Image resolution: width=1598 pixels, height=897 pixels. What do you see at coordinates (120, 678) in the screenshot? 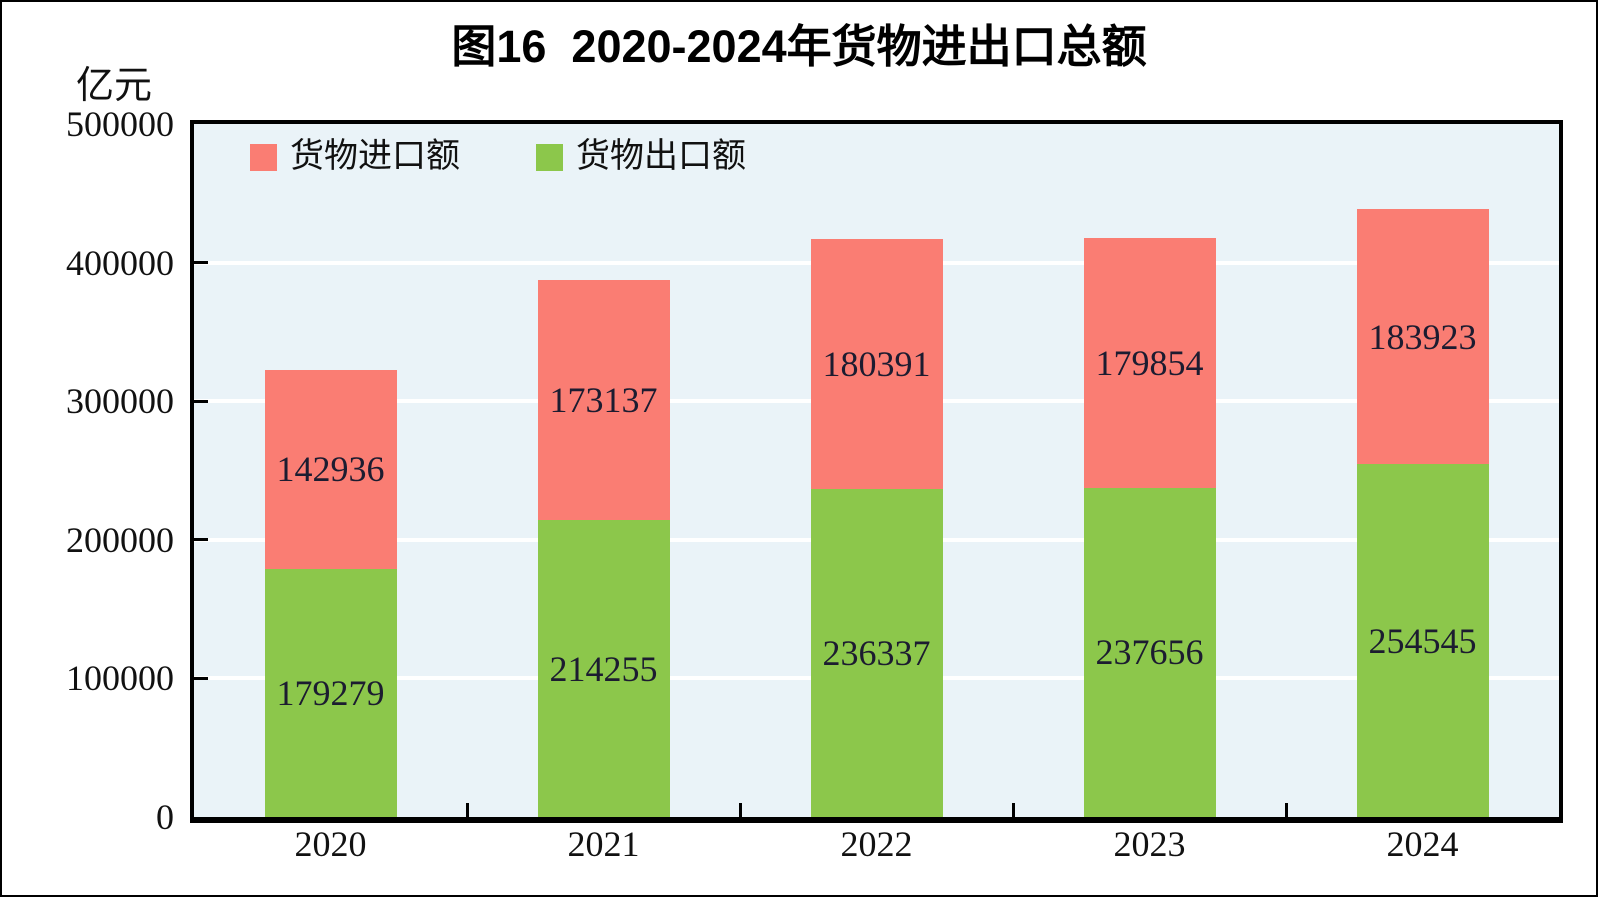
I see `y-axis-tick-label: 100000` at bounding box center [120, 678].